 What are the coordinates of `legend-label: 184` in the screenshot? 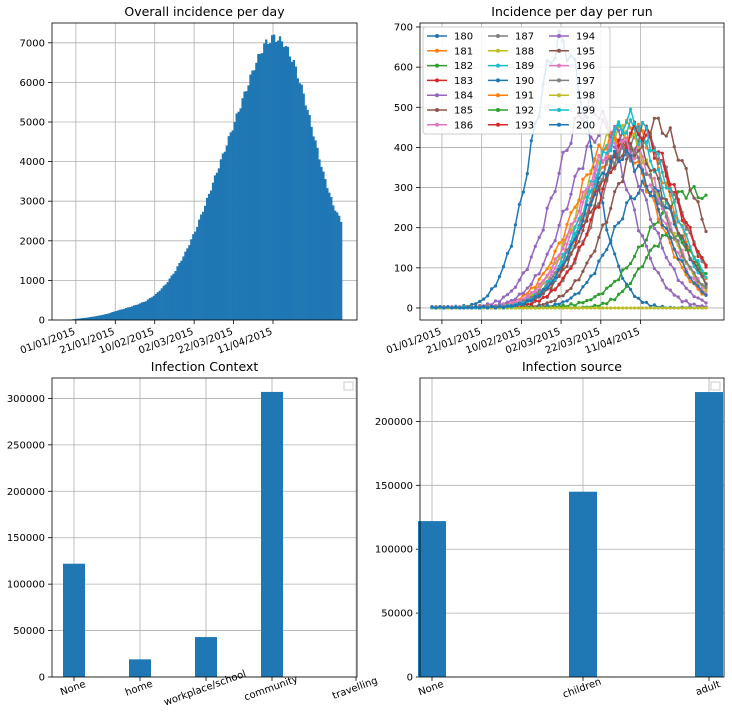 It's located at (463, 96).